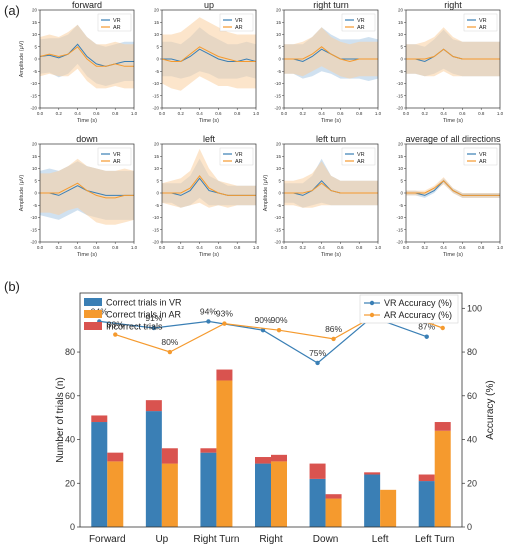 Image resolution: width=508 pixels, height=550 pixels. I want to click on category-label: Left Turn, so click(434, 539).